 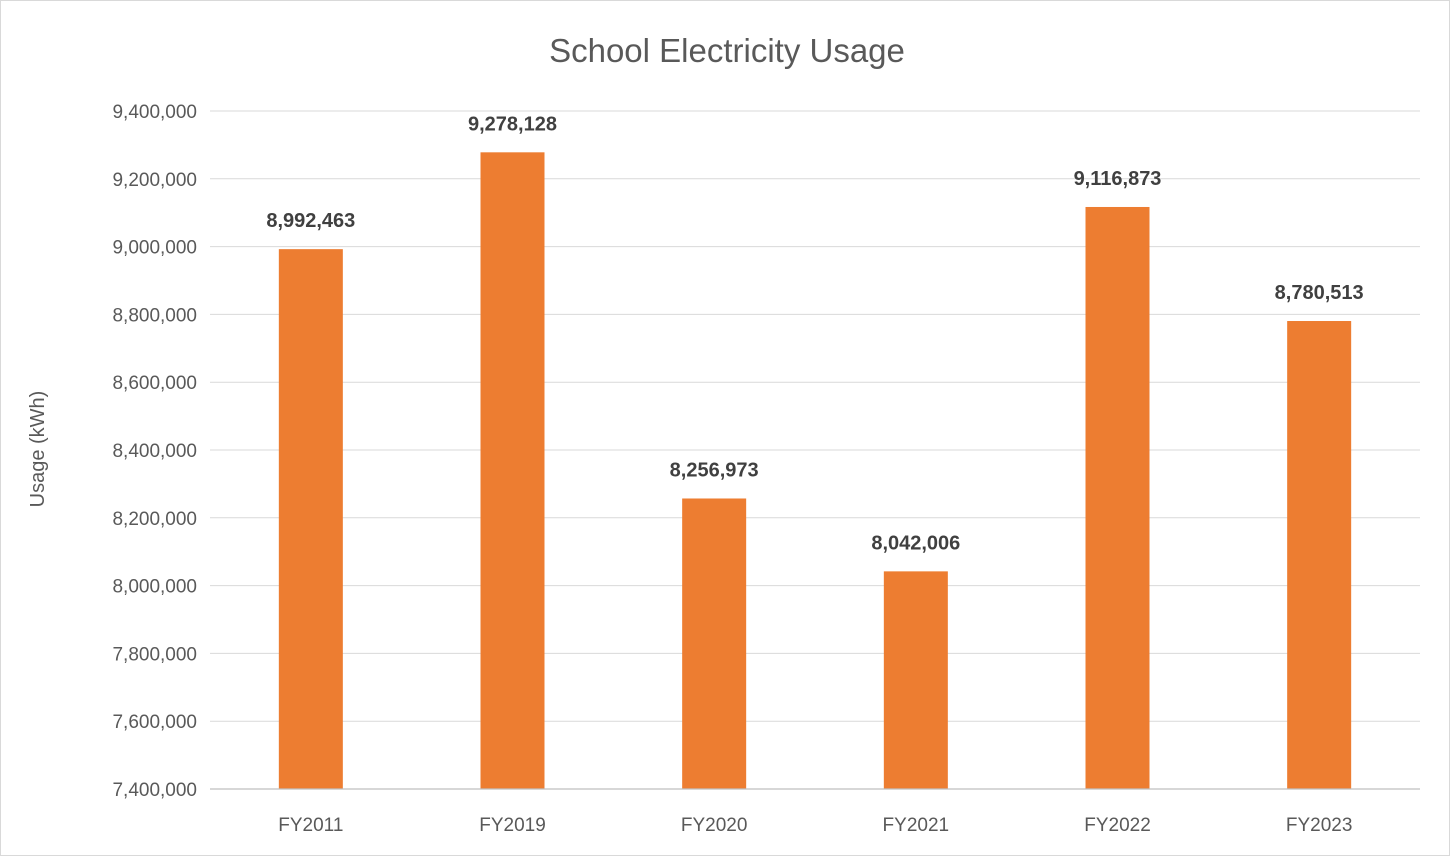 I want to click on y-tick-label: 8,800,000, so click(x=154, y=315).